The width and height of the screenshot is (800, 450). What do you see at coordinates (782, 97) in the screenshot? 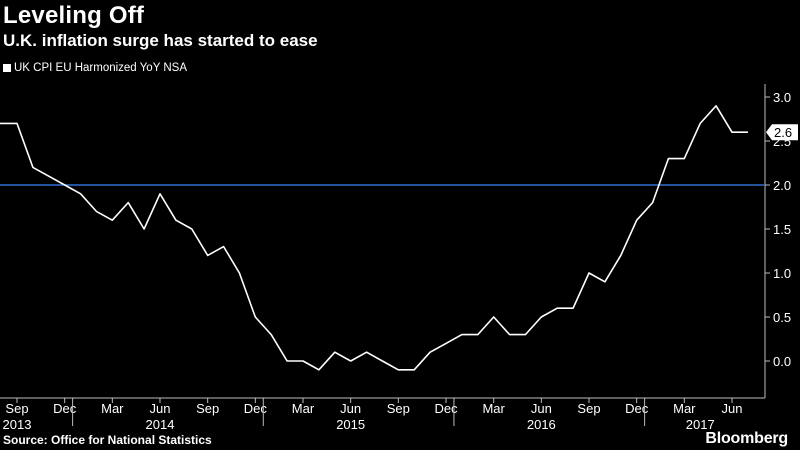
I see `y-tick-label: 3.0` at bounding box center [782, 97].